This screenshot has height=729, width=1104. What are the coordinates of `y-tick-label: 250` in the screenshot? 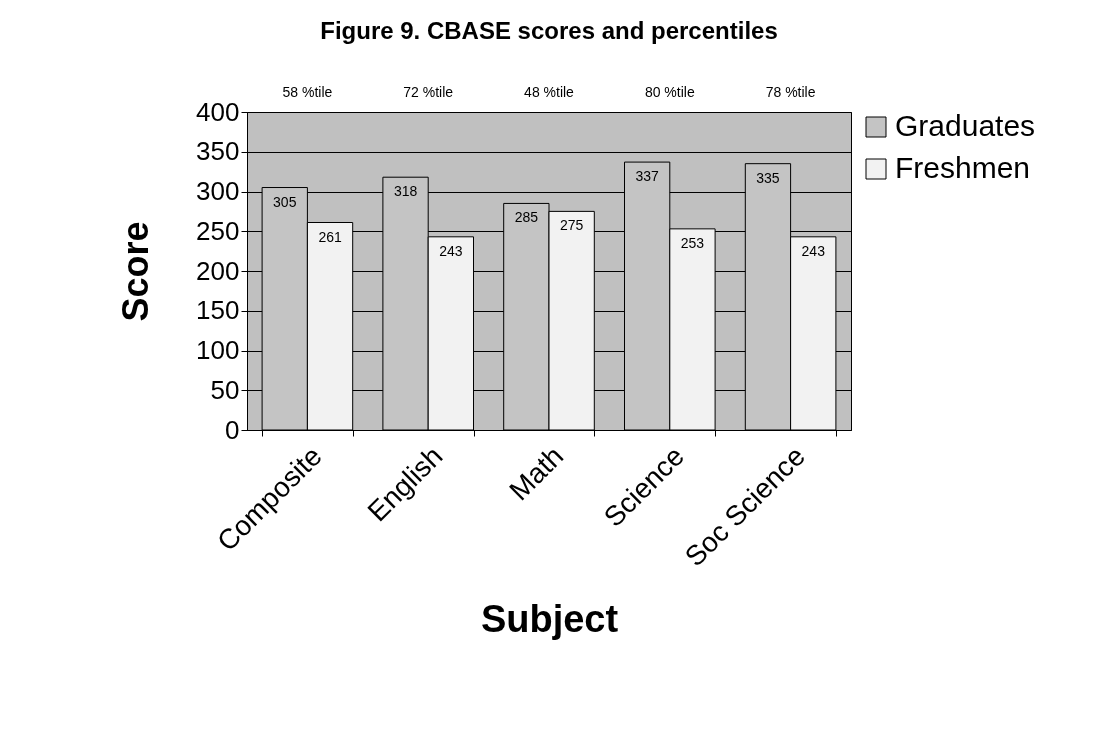 It's located at (218, 230).